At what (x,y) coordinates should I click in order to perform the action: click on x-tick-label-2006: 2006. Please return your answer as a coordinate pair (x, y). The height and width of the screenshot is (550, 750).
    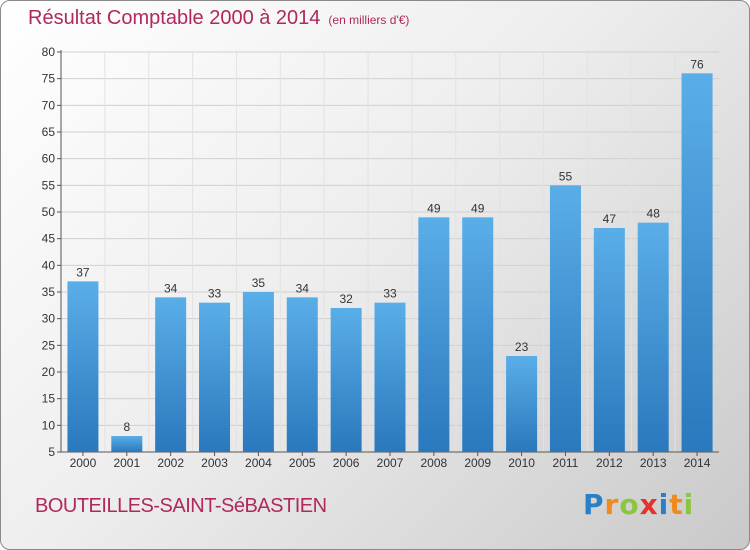
    Looking at the image, I should click on (346, 463).